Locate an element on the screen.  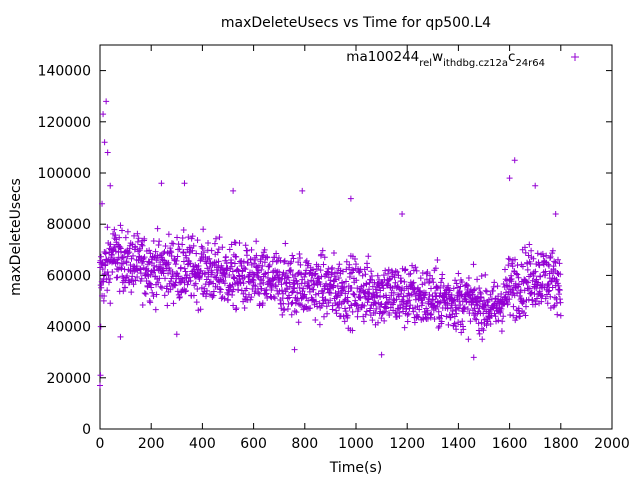
y-tick-label: 120000 is located at coordinates (64, 123).